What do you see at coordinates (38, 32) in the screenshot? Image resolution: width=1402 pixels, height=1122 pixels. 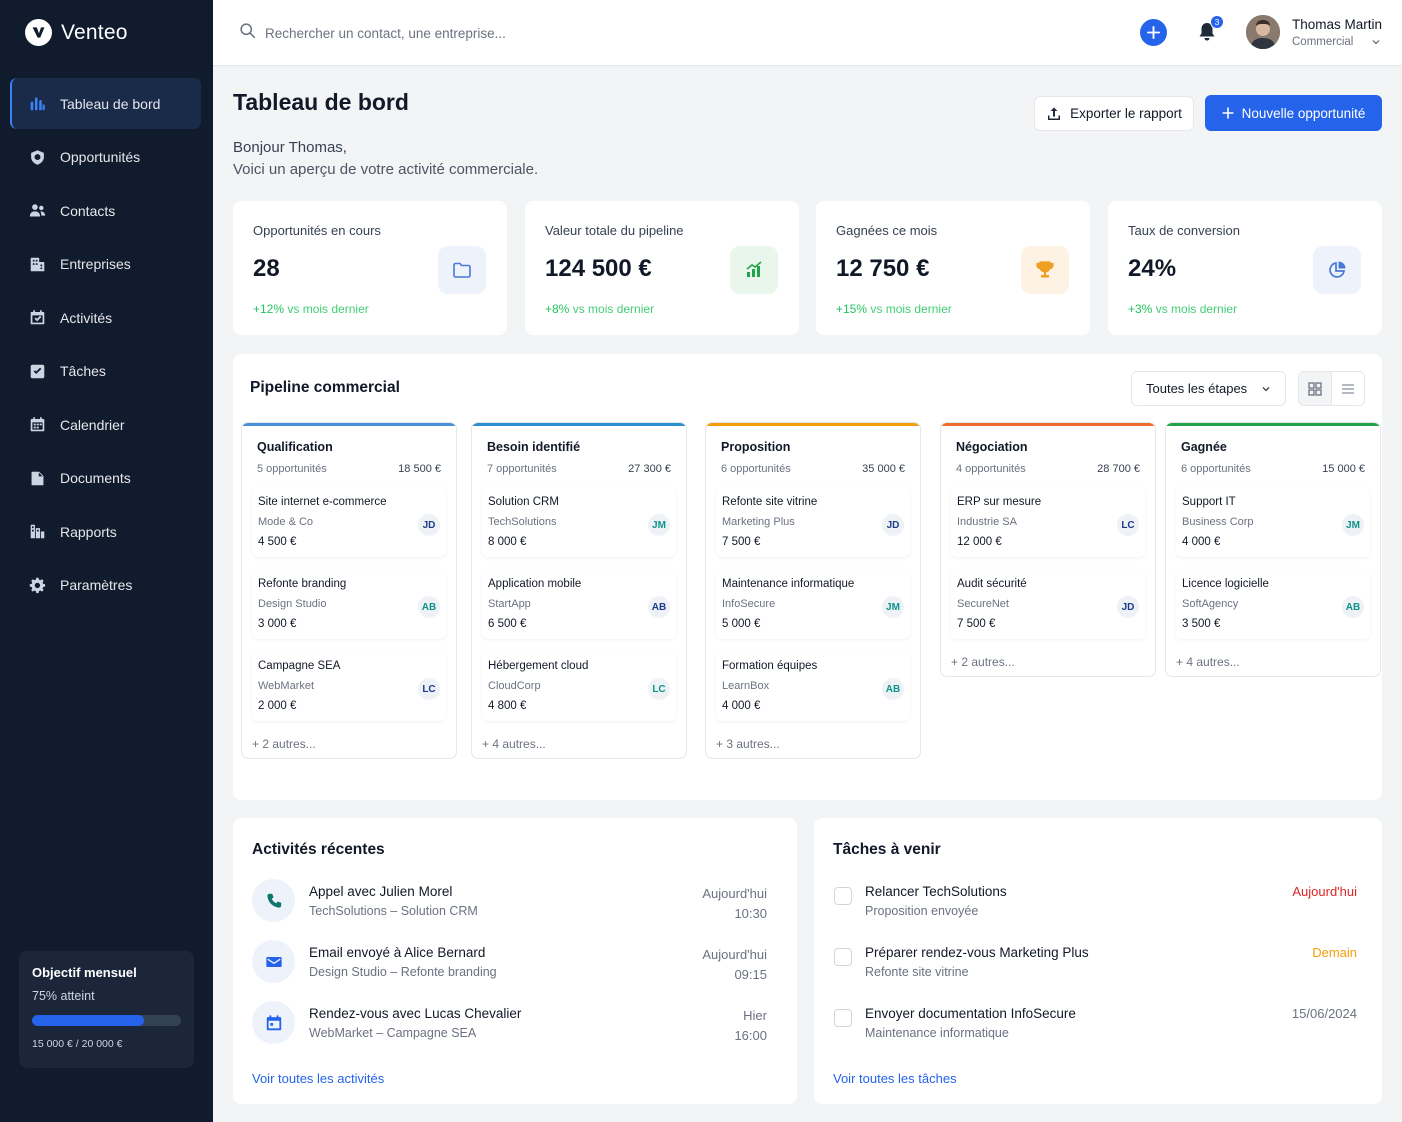 I see `venteo-logo-icon` at bounding box center [38, 32].